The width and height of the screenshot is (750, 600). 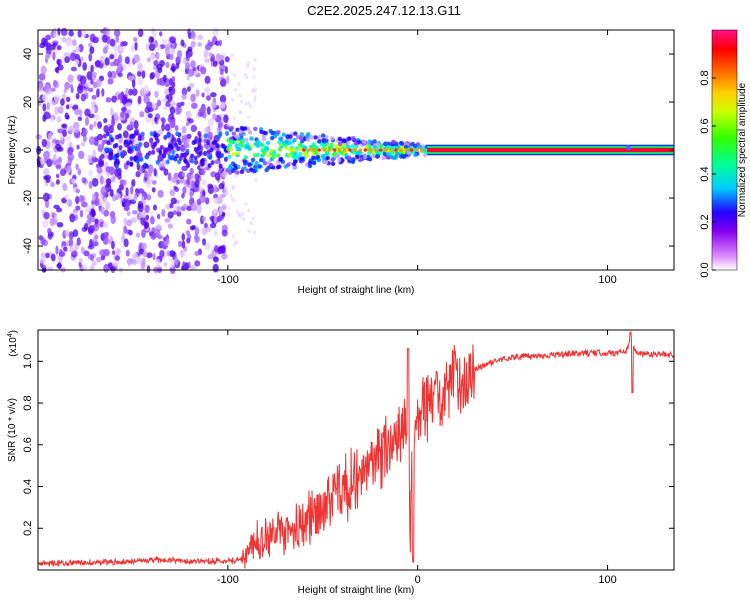 What do you see at coordinates (705, 221) in the screenshot?
I see `colorbar-tick-label: 0.2` at bounding box center [705, 221].